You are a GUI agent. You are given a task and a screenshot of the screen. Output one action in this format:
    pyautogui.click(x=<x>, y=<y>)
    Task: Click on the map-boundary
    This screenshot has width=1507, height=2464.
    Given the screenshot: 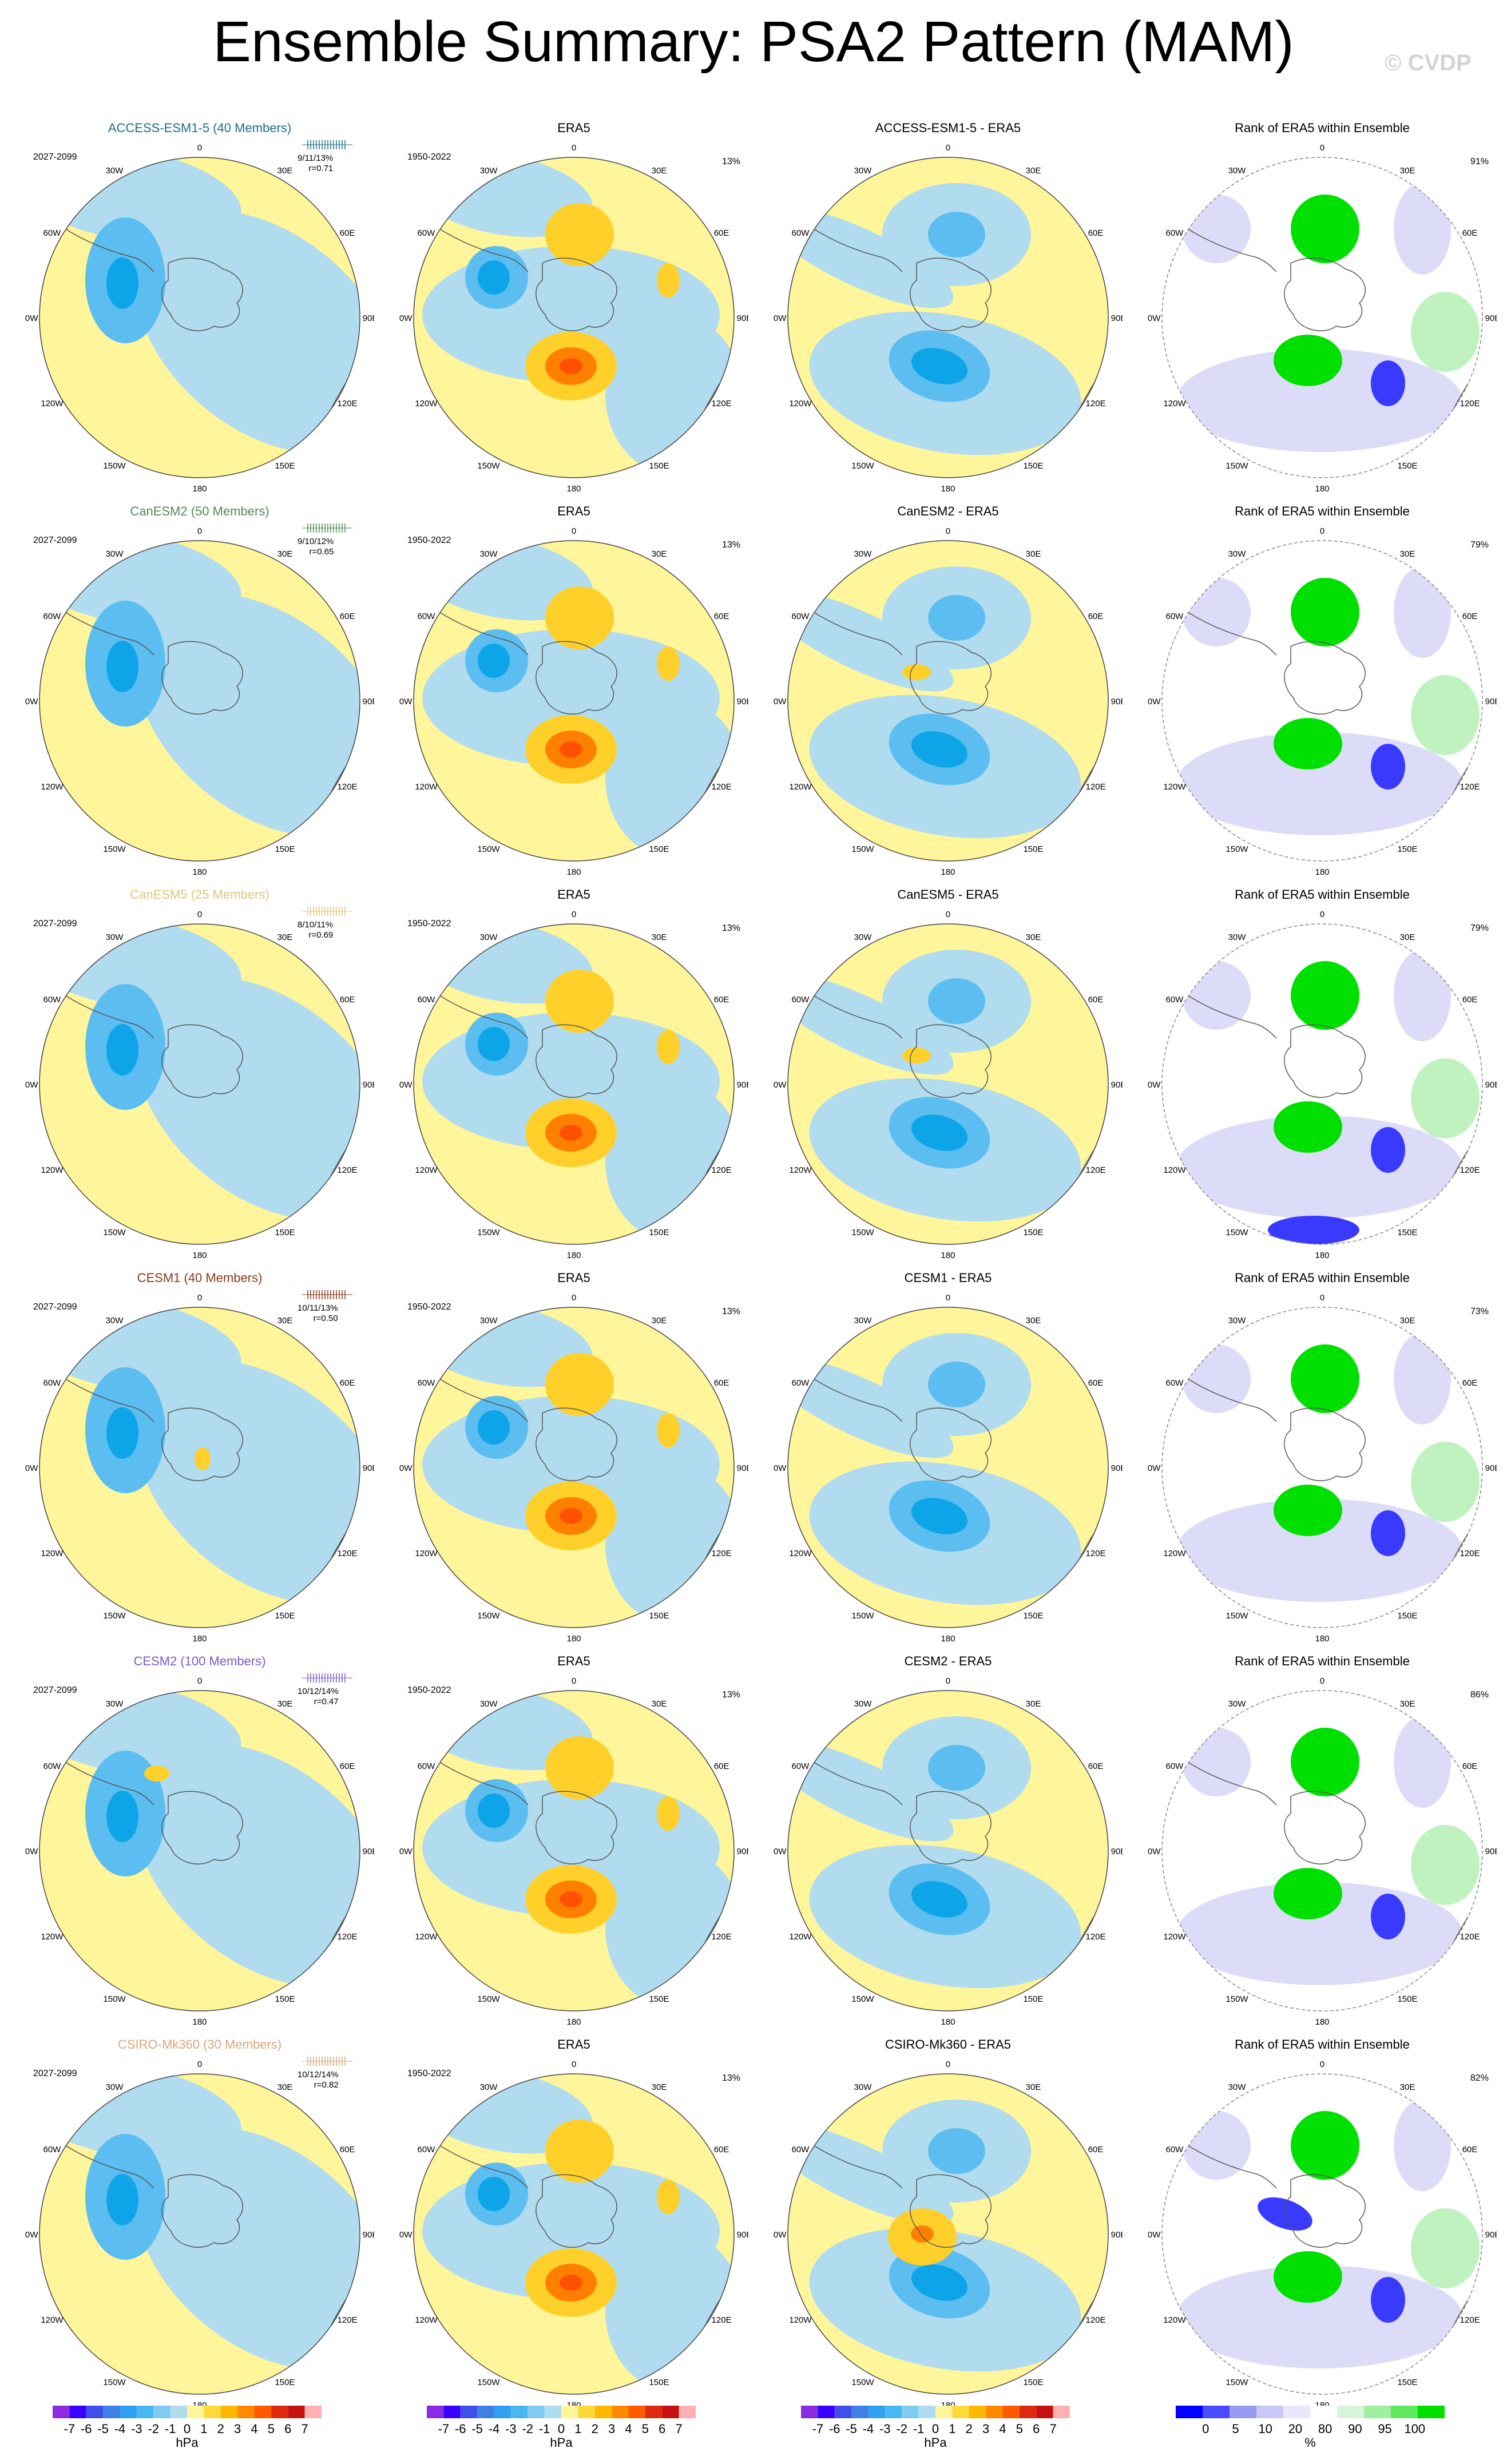 What is the action you would take?
    pyautogui.click(x=574, y=317)
    